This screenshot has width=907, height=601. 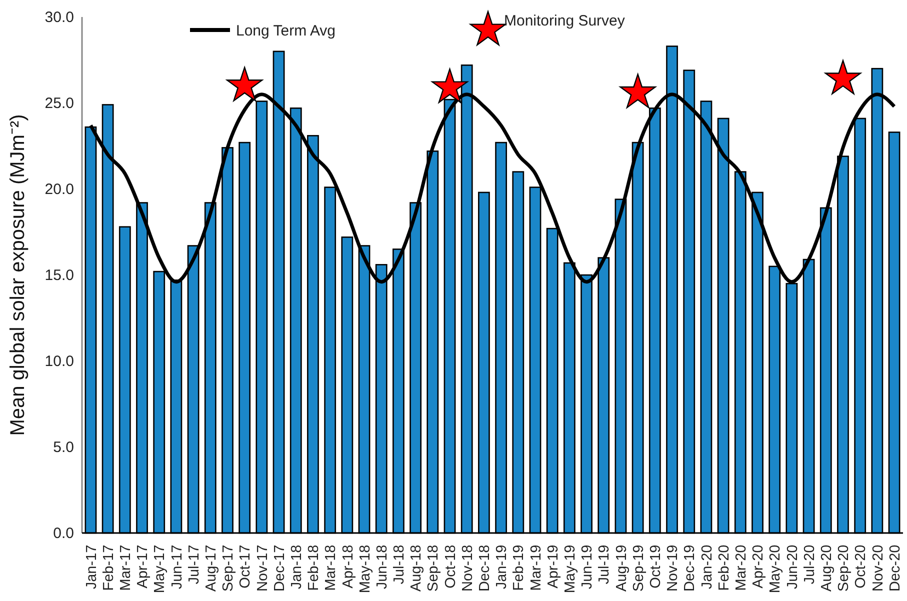 I want to click on x-tick-label: Sep-19, so click(x=638, y=568).